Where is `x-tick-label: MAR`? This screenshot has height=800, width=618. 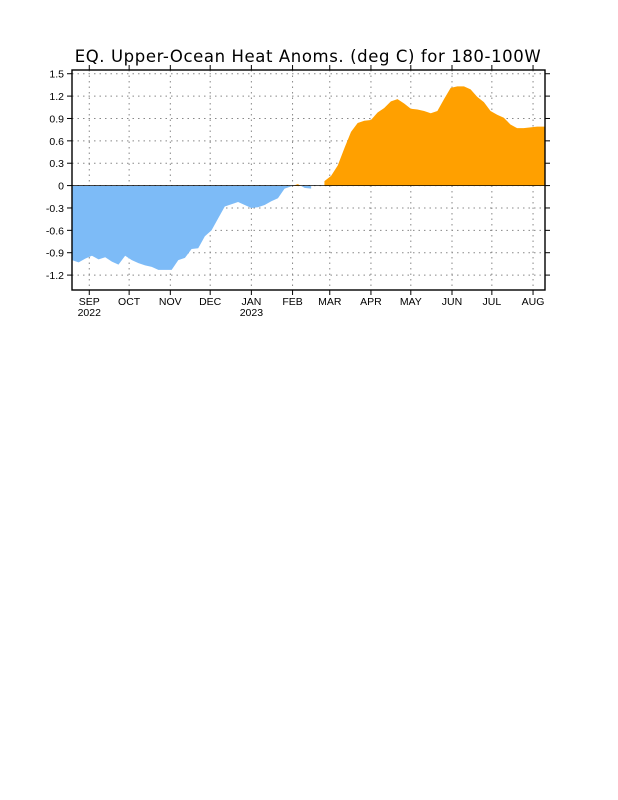 x-tick-label: MAR is located at coordinates (330, 302).